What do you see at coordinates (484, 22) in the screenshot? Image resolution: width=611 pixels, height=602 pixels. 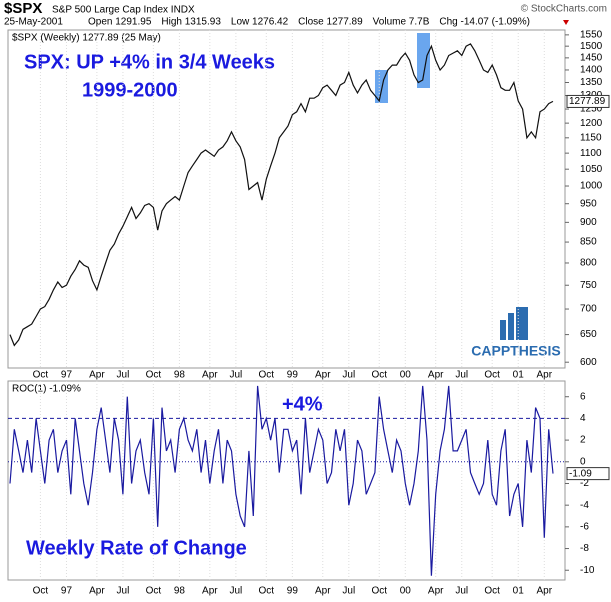 I see `stat: Chg -14.07 (-1.09%)` at bounding box center [484, 22].